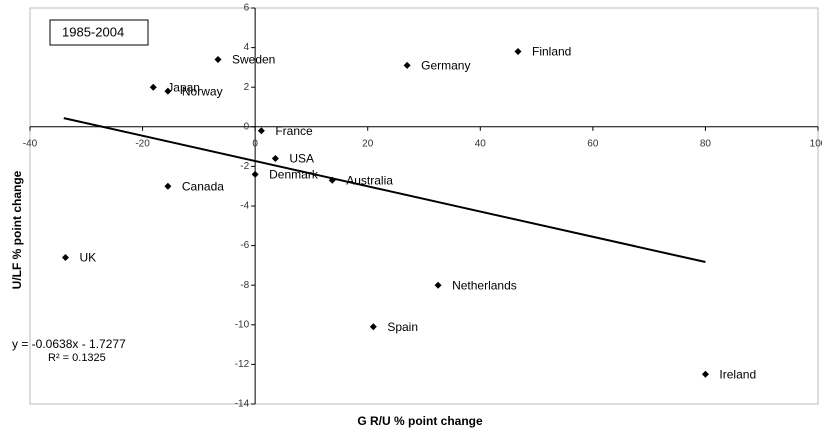  Describe the element at coordinates (203, 186) in the screenshot. I see `point-label: Canada` at that location.